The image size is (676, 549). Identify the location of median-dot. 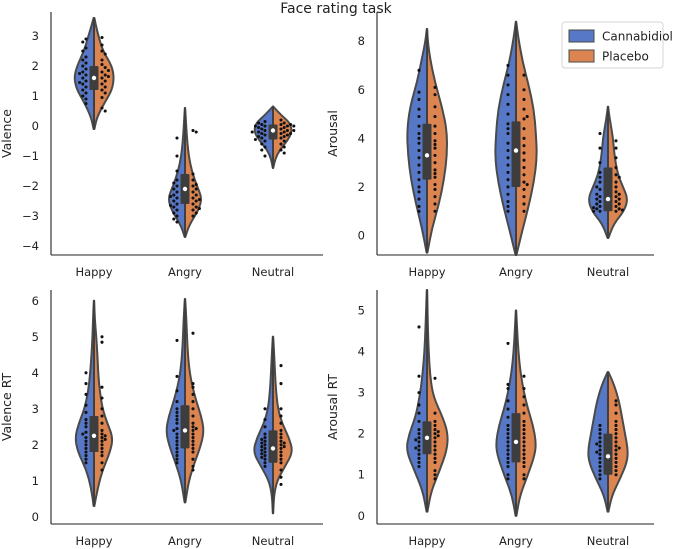
(516, 150).